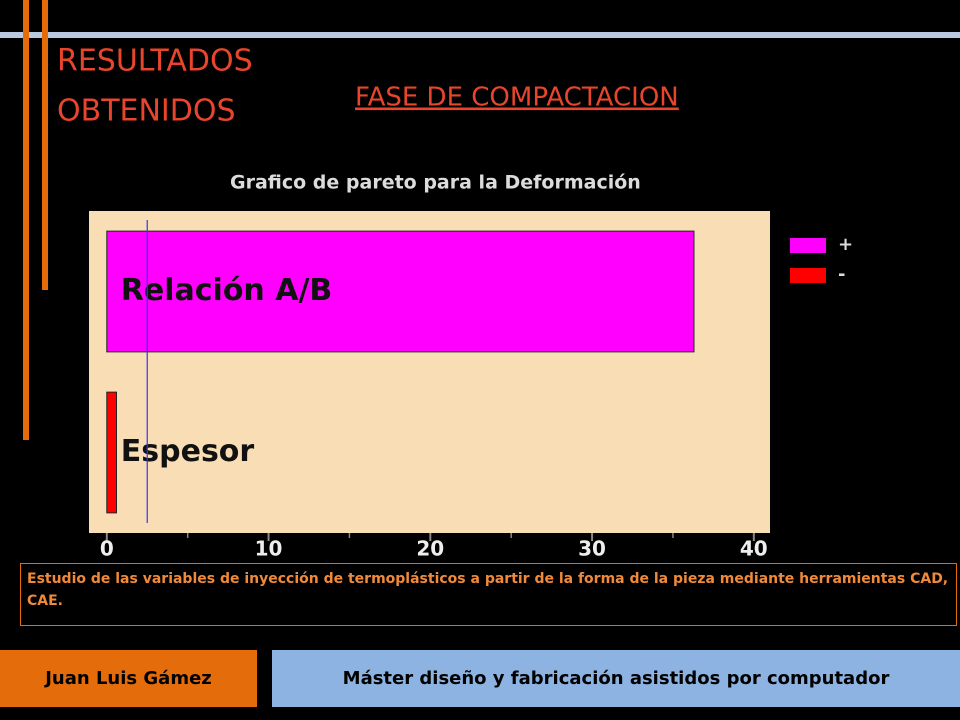 The width and height of the screenshot is (960, 720). What do you see at coordinates (107, 549) in the screenshot?
I see `x-tick-label: 0` at bounding box center [107, 549].